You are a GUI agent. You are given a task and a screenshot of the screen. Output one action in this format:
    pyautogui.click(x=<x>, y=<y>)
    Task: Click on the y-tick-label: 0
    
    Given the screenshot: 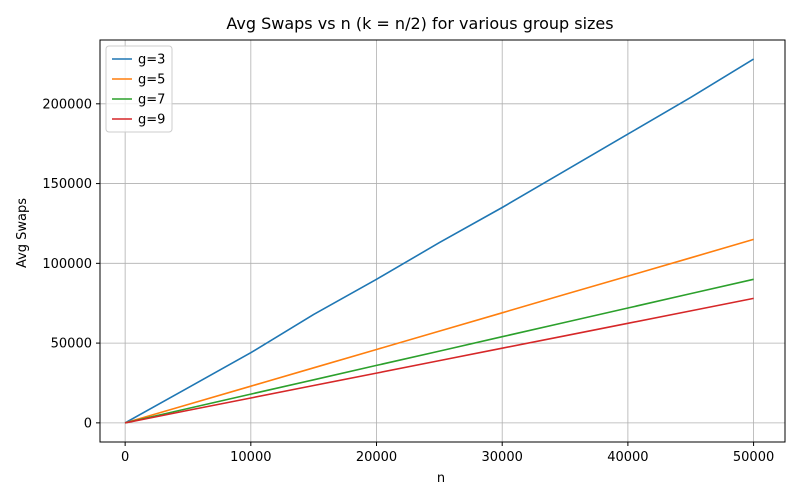 What is the action you would take?
    pyautogui.click(x=88, y=423)
    